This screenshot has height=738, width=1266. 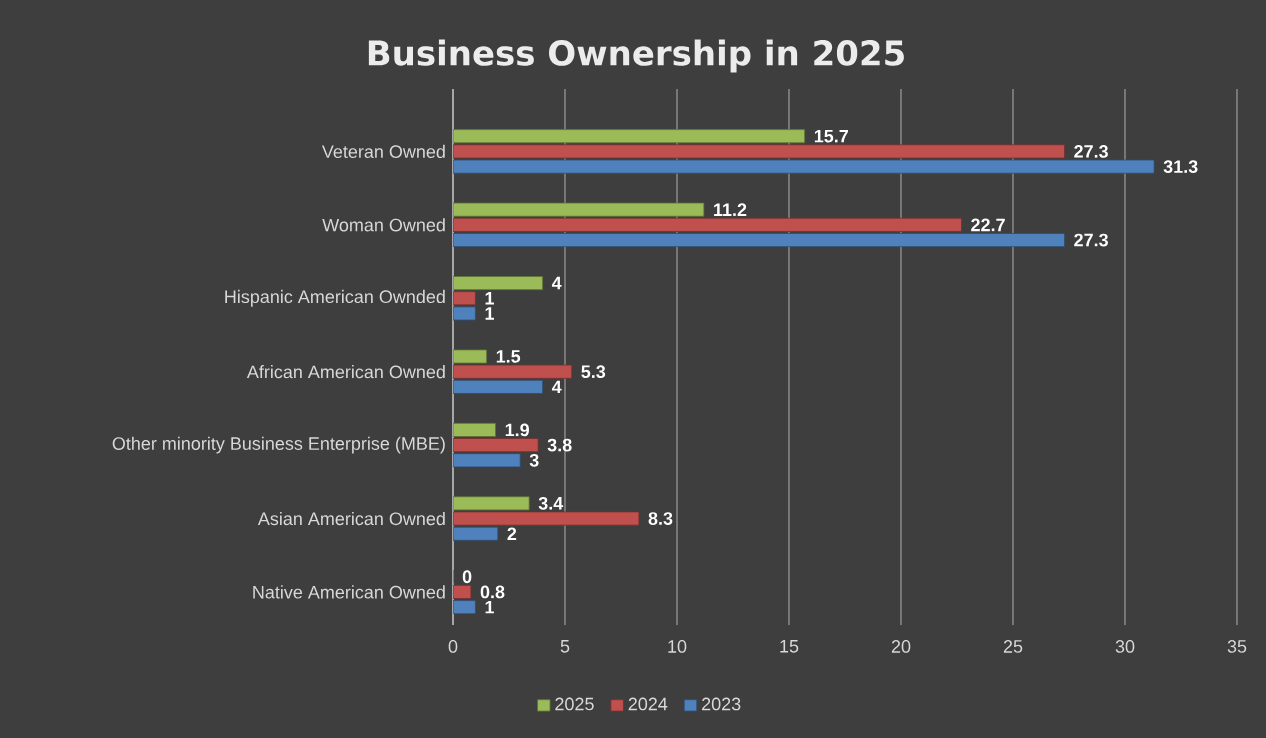 I want to click on legend-label: 2024, so click(x=648, y=704).